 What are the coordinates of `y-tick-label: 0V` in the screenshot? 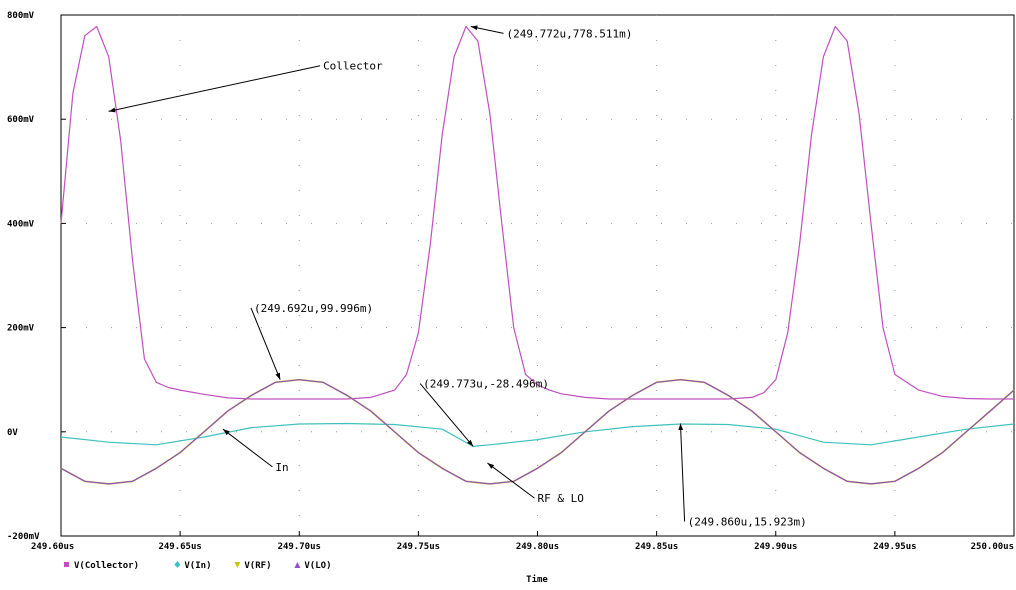 It's located at (12, 433).